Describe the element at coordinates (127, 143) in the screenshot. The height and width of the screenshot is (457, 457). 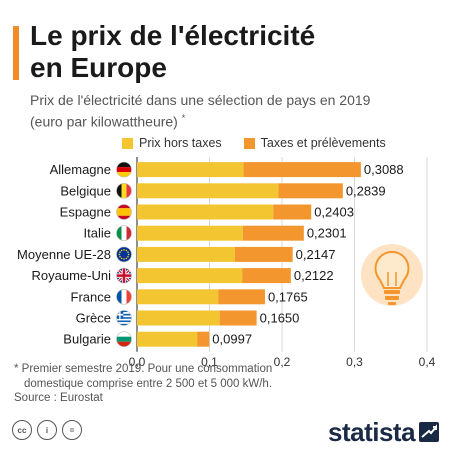
I see `legend-swatch-hors-taxes` at that location.